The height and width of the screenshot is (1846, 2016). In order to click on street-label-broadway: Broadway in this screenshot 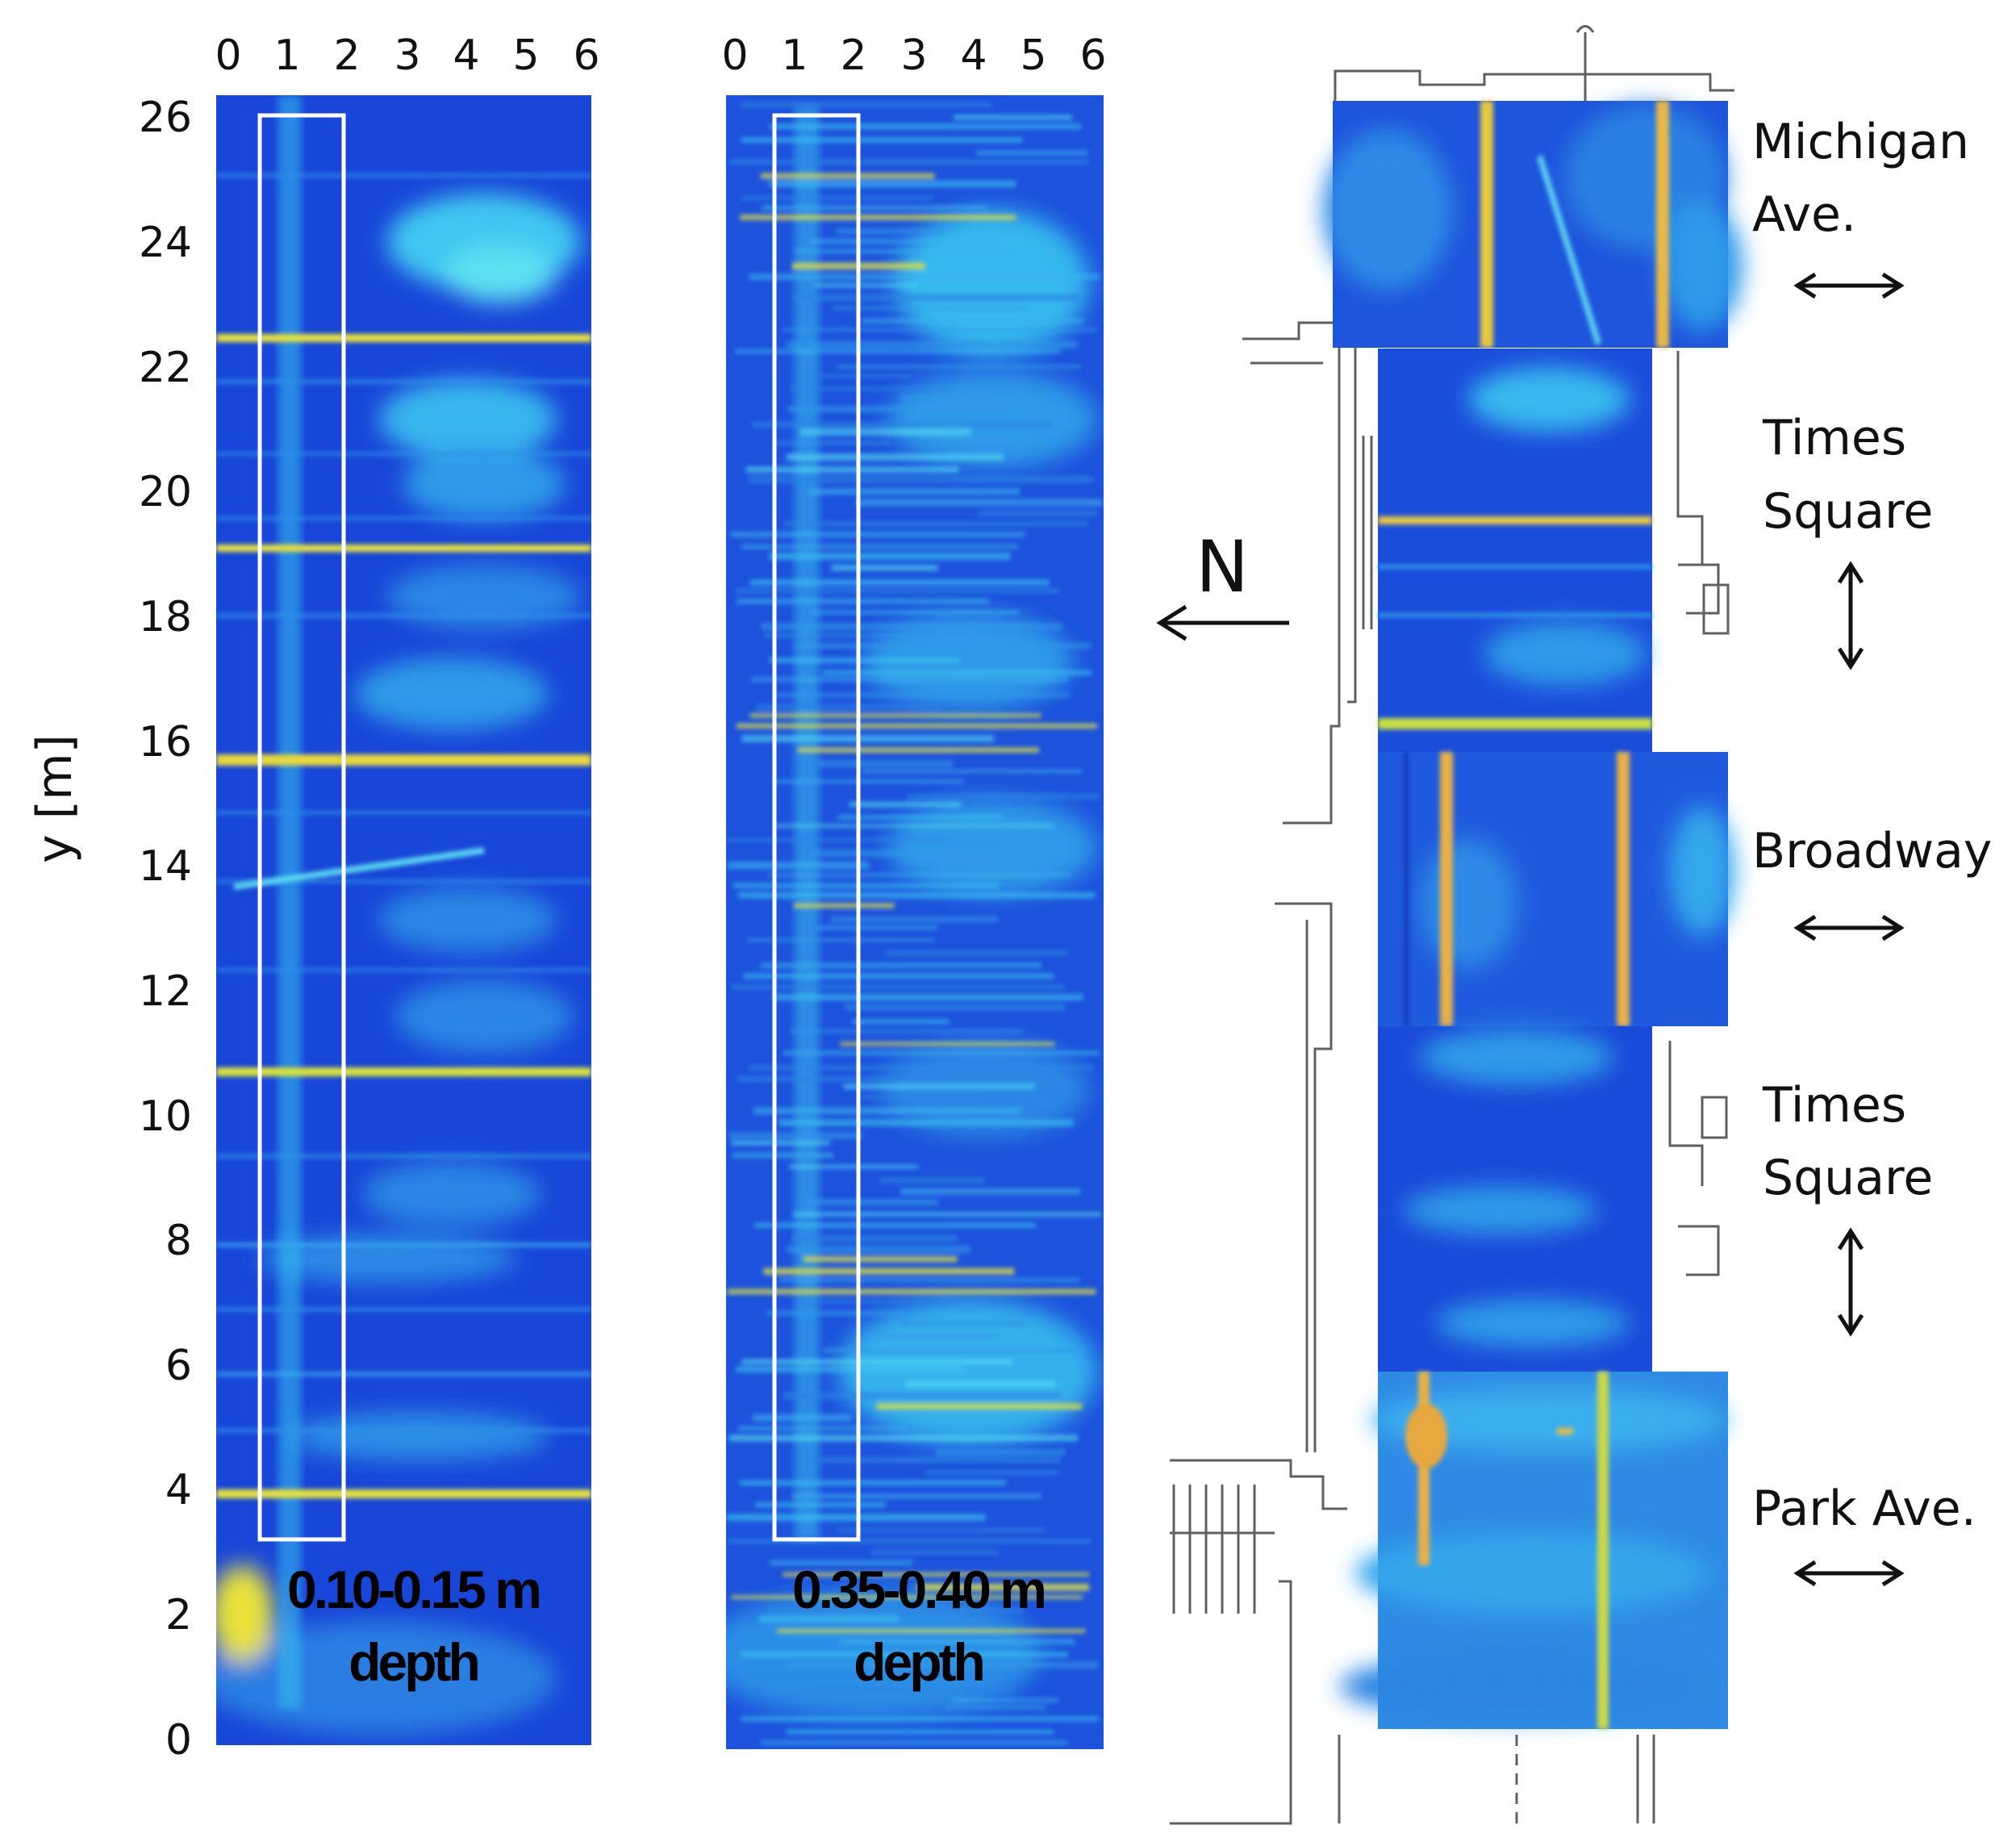, I will do `click(1872, 851)`.